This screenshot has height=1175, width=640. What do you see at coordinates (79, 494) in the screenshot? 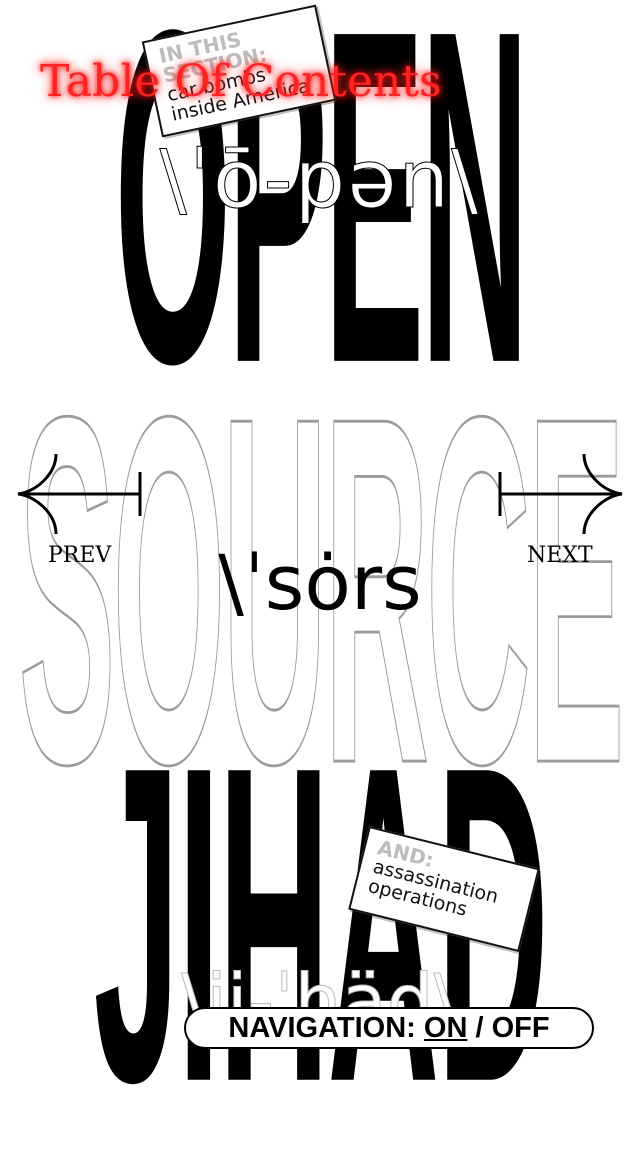
I see `arrow-left-icon` at bounding box center [79, 494].